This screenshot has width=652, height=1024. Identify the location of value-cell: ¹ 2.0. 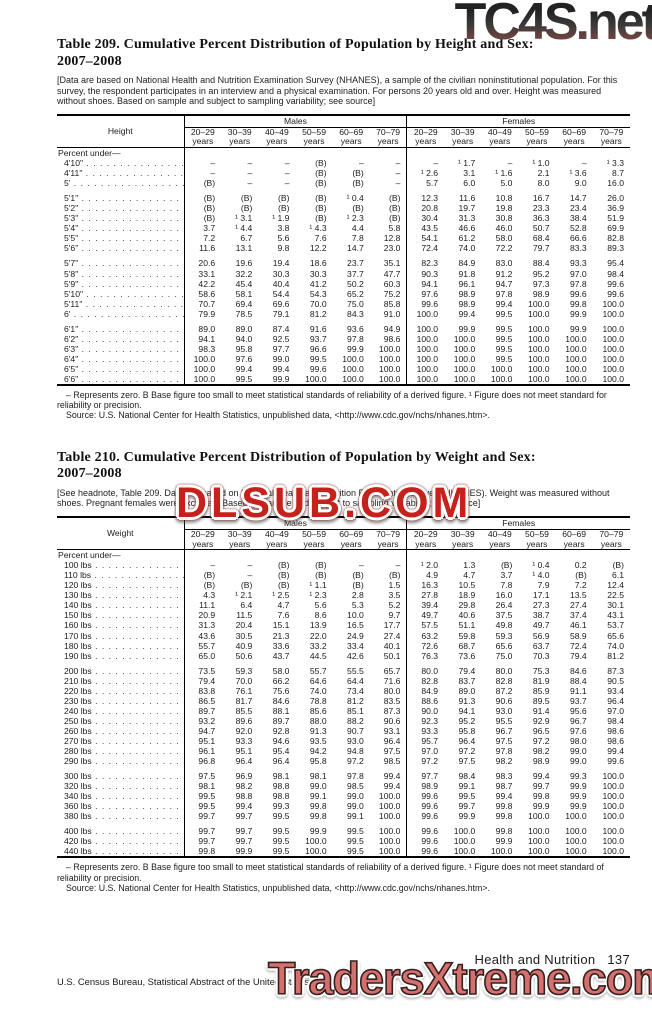
(425, 565).